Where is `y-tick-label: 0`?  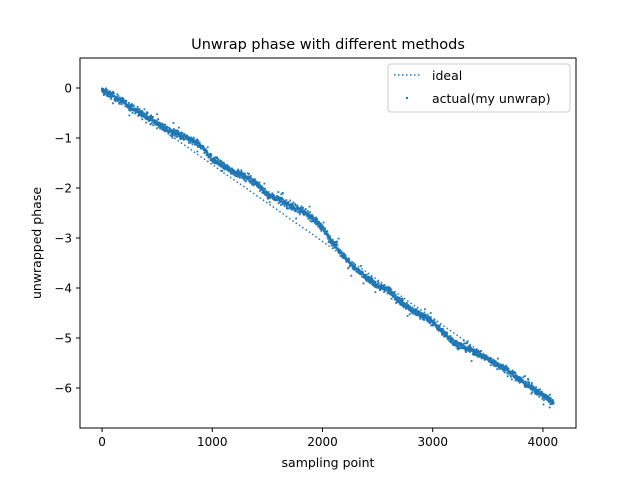 y-tick-label: 0 is located at coordinates (68, 89).